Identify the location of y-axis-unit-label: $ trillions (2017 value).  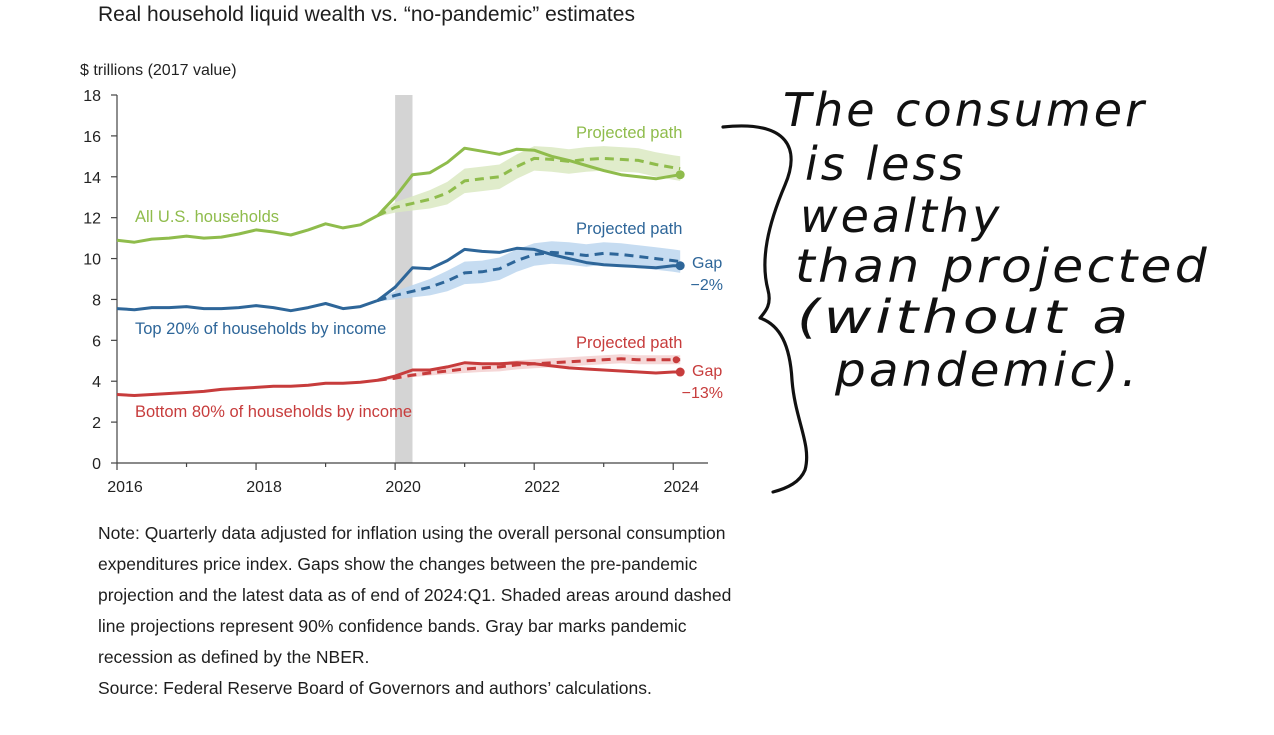
(158, 70).